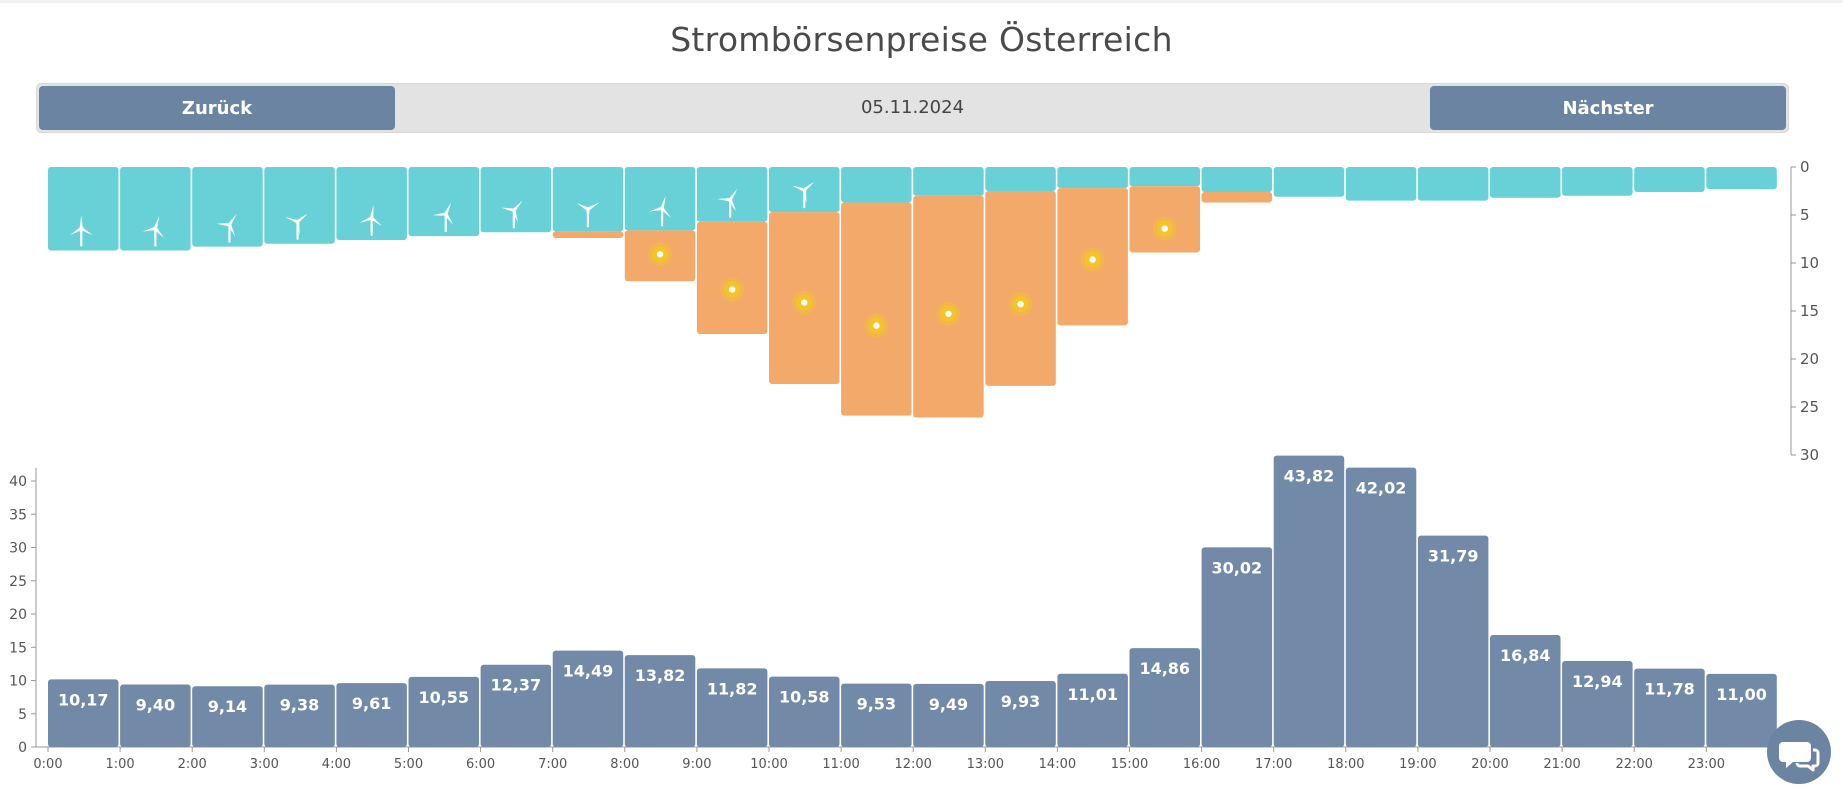 The height and width of the screenshot is (787, 1843). I want to click on price-y-tick-label: 10, so click(18, 682).